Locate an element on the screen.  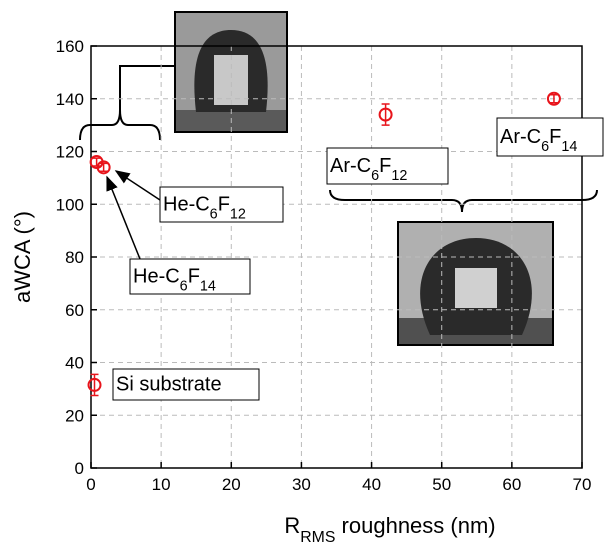
y-tick-label: 160 is located at coordinates (70, 46).